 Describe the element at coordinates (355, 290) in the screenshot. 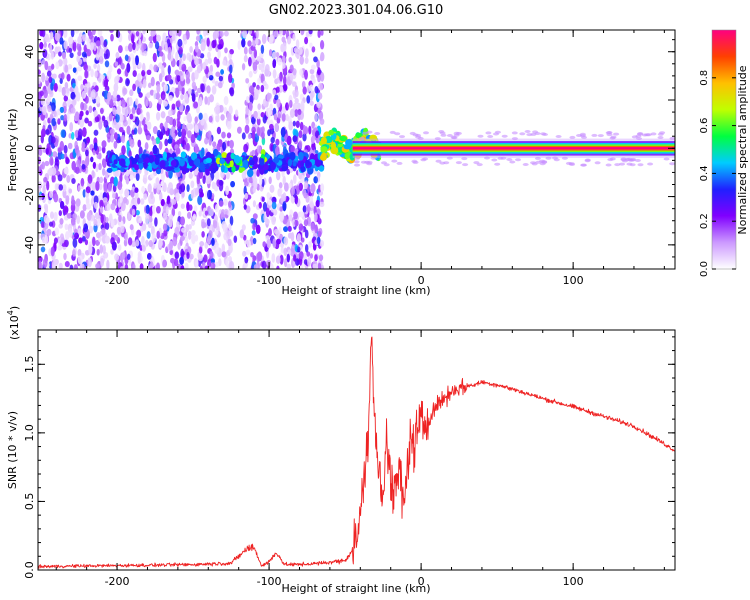

I see `spectrogram-x-axis-label: Height of straight line (km)` at that location.